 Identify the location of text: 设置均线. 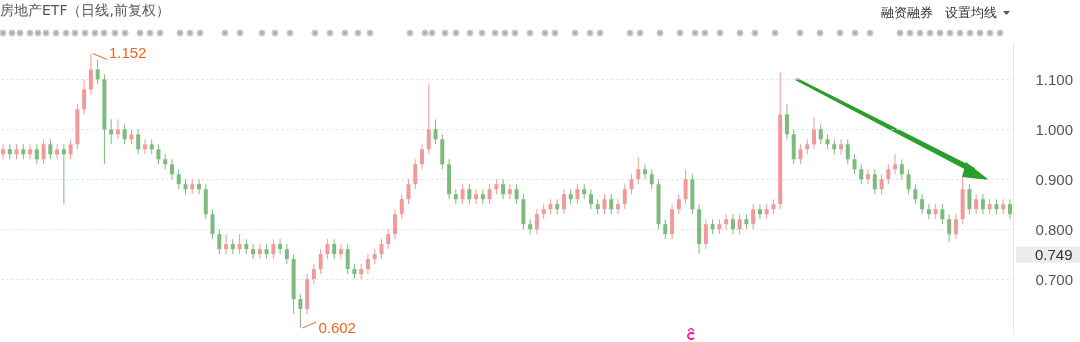
(971, 13).